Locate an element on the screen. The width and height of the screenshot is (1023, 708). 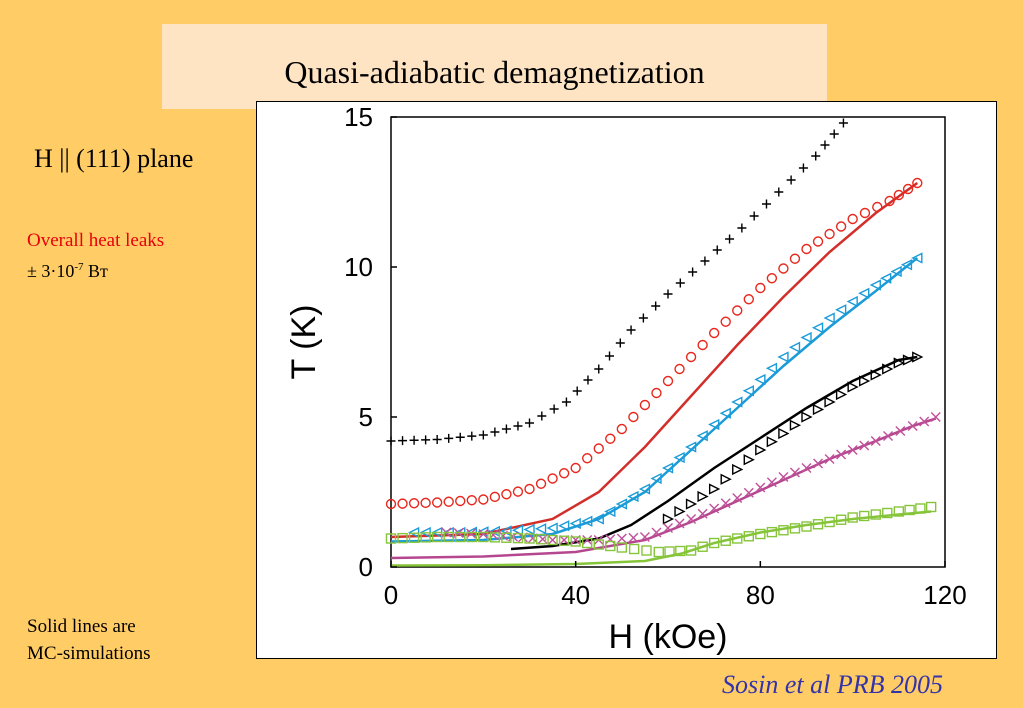
y-tick-label: 10 is located at coordinates (358, 267).